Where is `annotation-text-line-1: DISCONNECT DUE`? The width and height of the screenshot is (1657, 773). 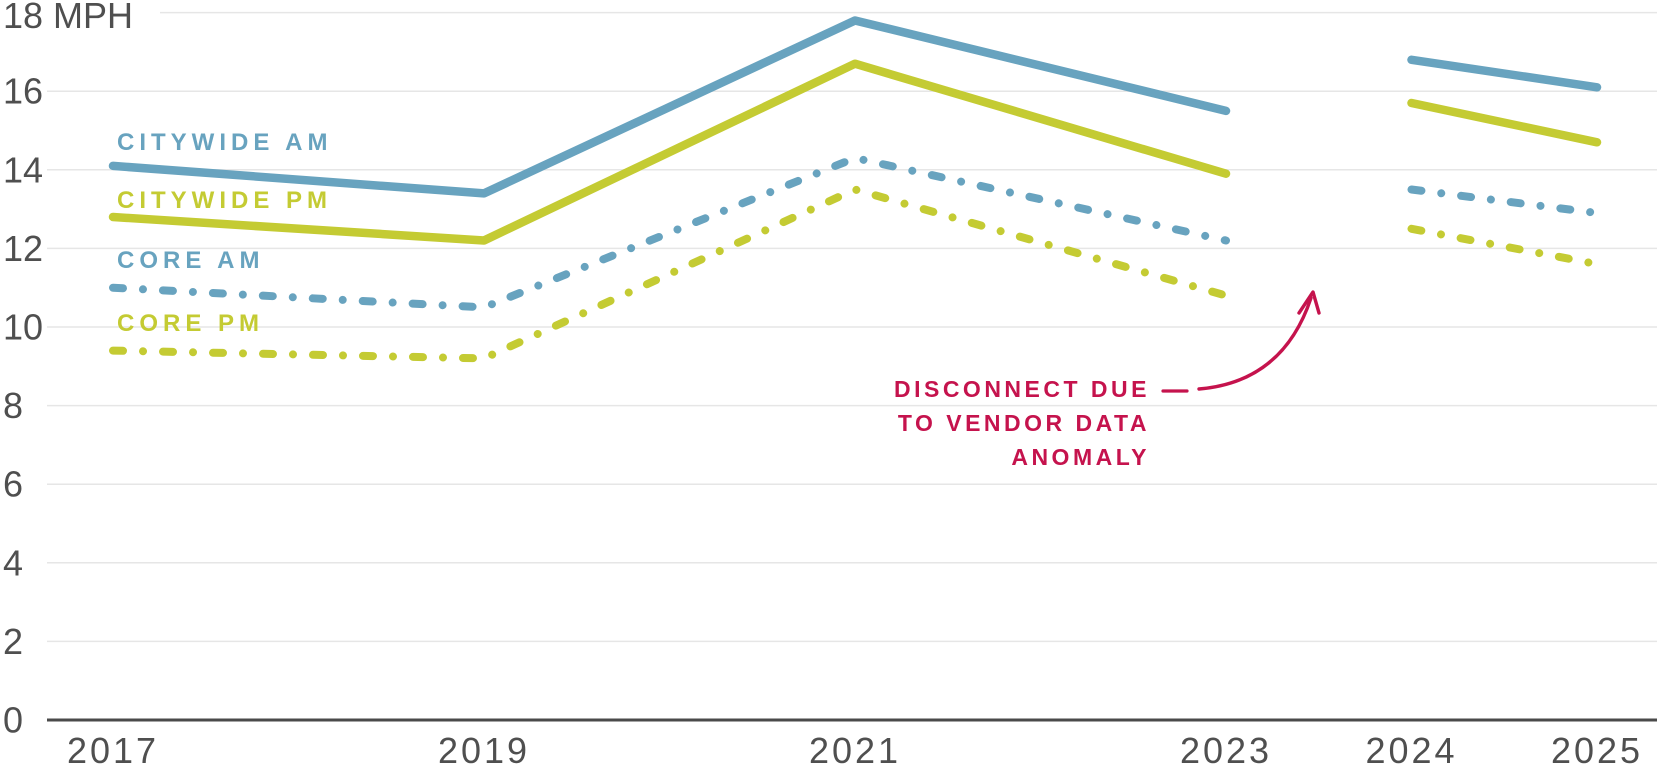
annotation-text-line-1: DISCONNECT DUE is located at coordinates (1022, 389).